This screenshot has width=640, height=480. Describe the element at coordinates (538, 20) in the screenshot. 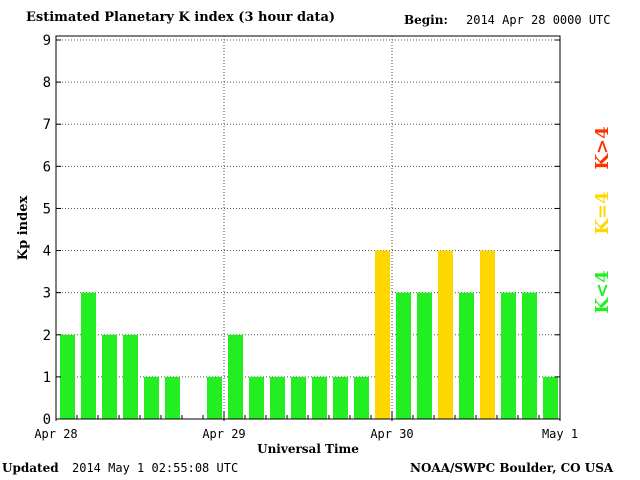

I see `begin-timestamp: 2014 Apr 28 0000 UTC` at that location.